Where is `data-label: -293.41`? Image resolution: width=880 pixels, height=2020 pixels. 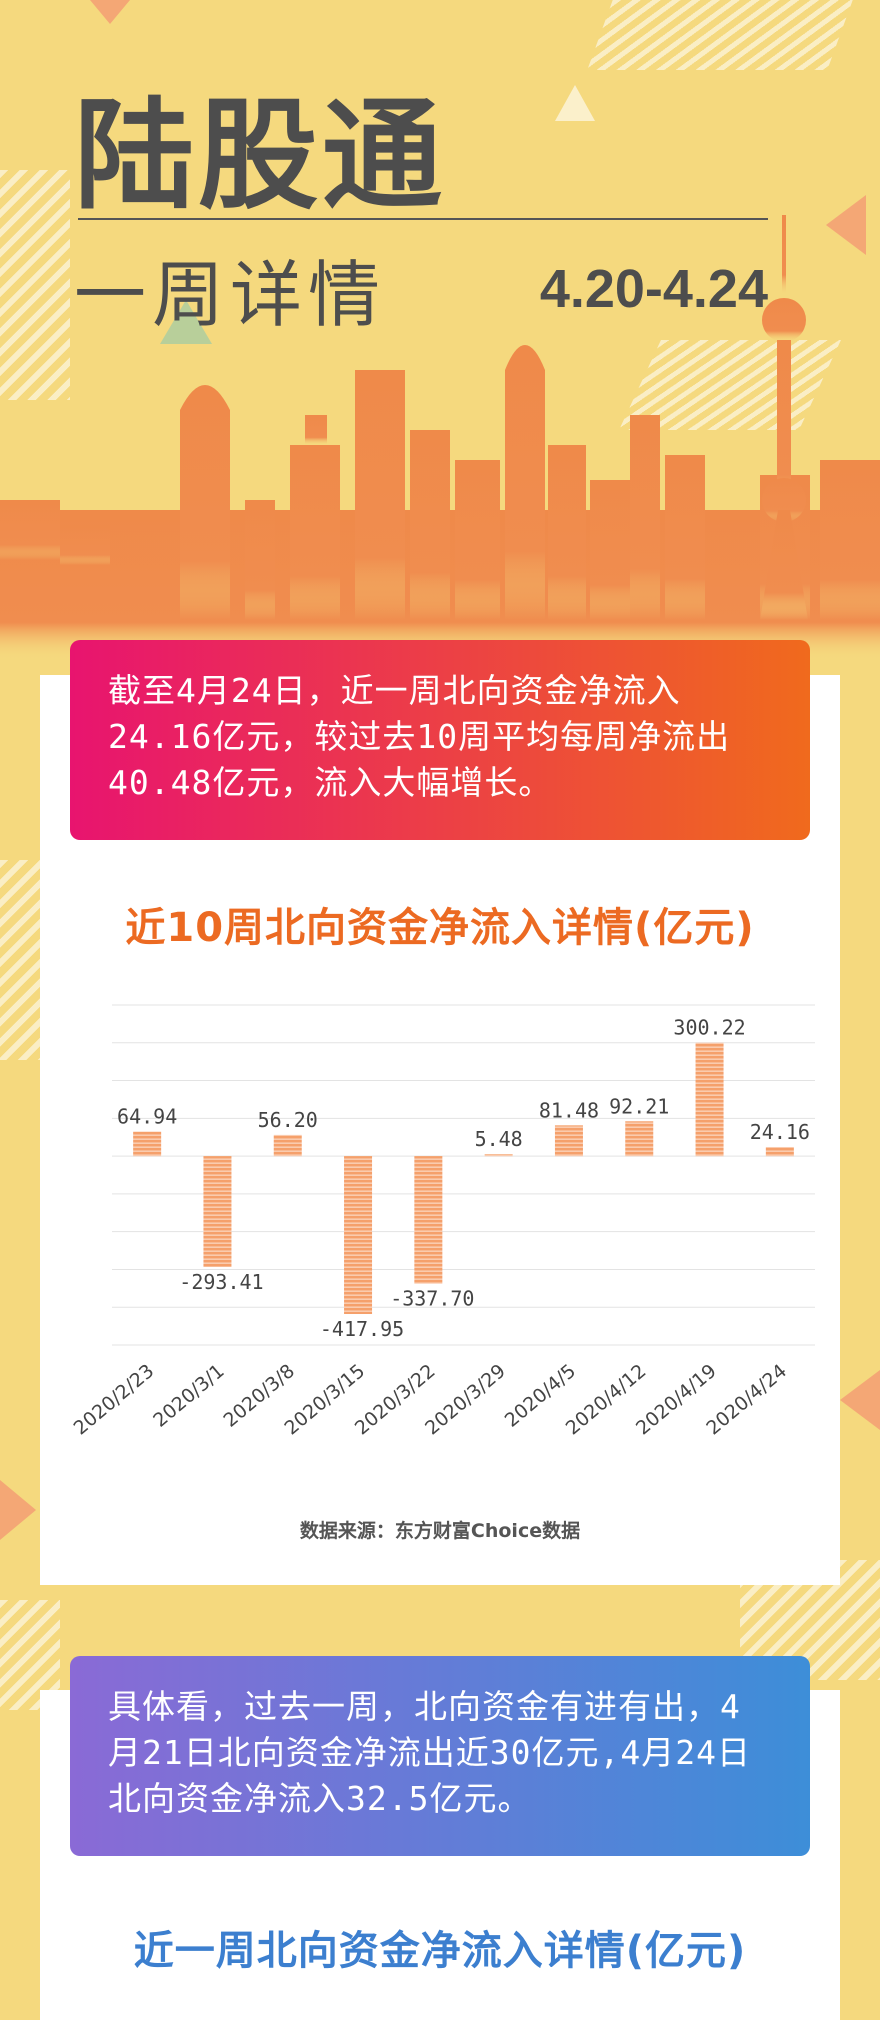
data-label: -293.41 is located at coordinates (221, 1282).